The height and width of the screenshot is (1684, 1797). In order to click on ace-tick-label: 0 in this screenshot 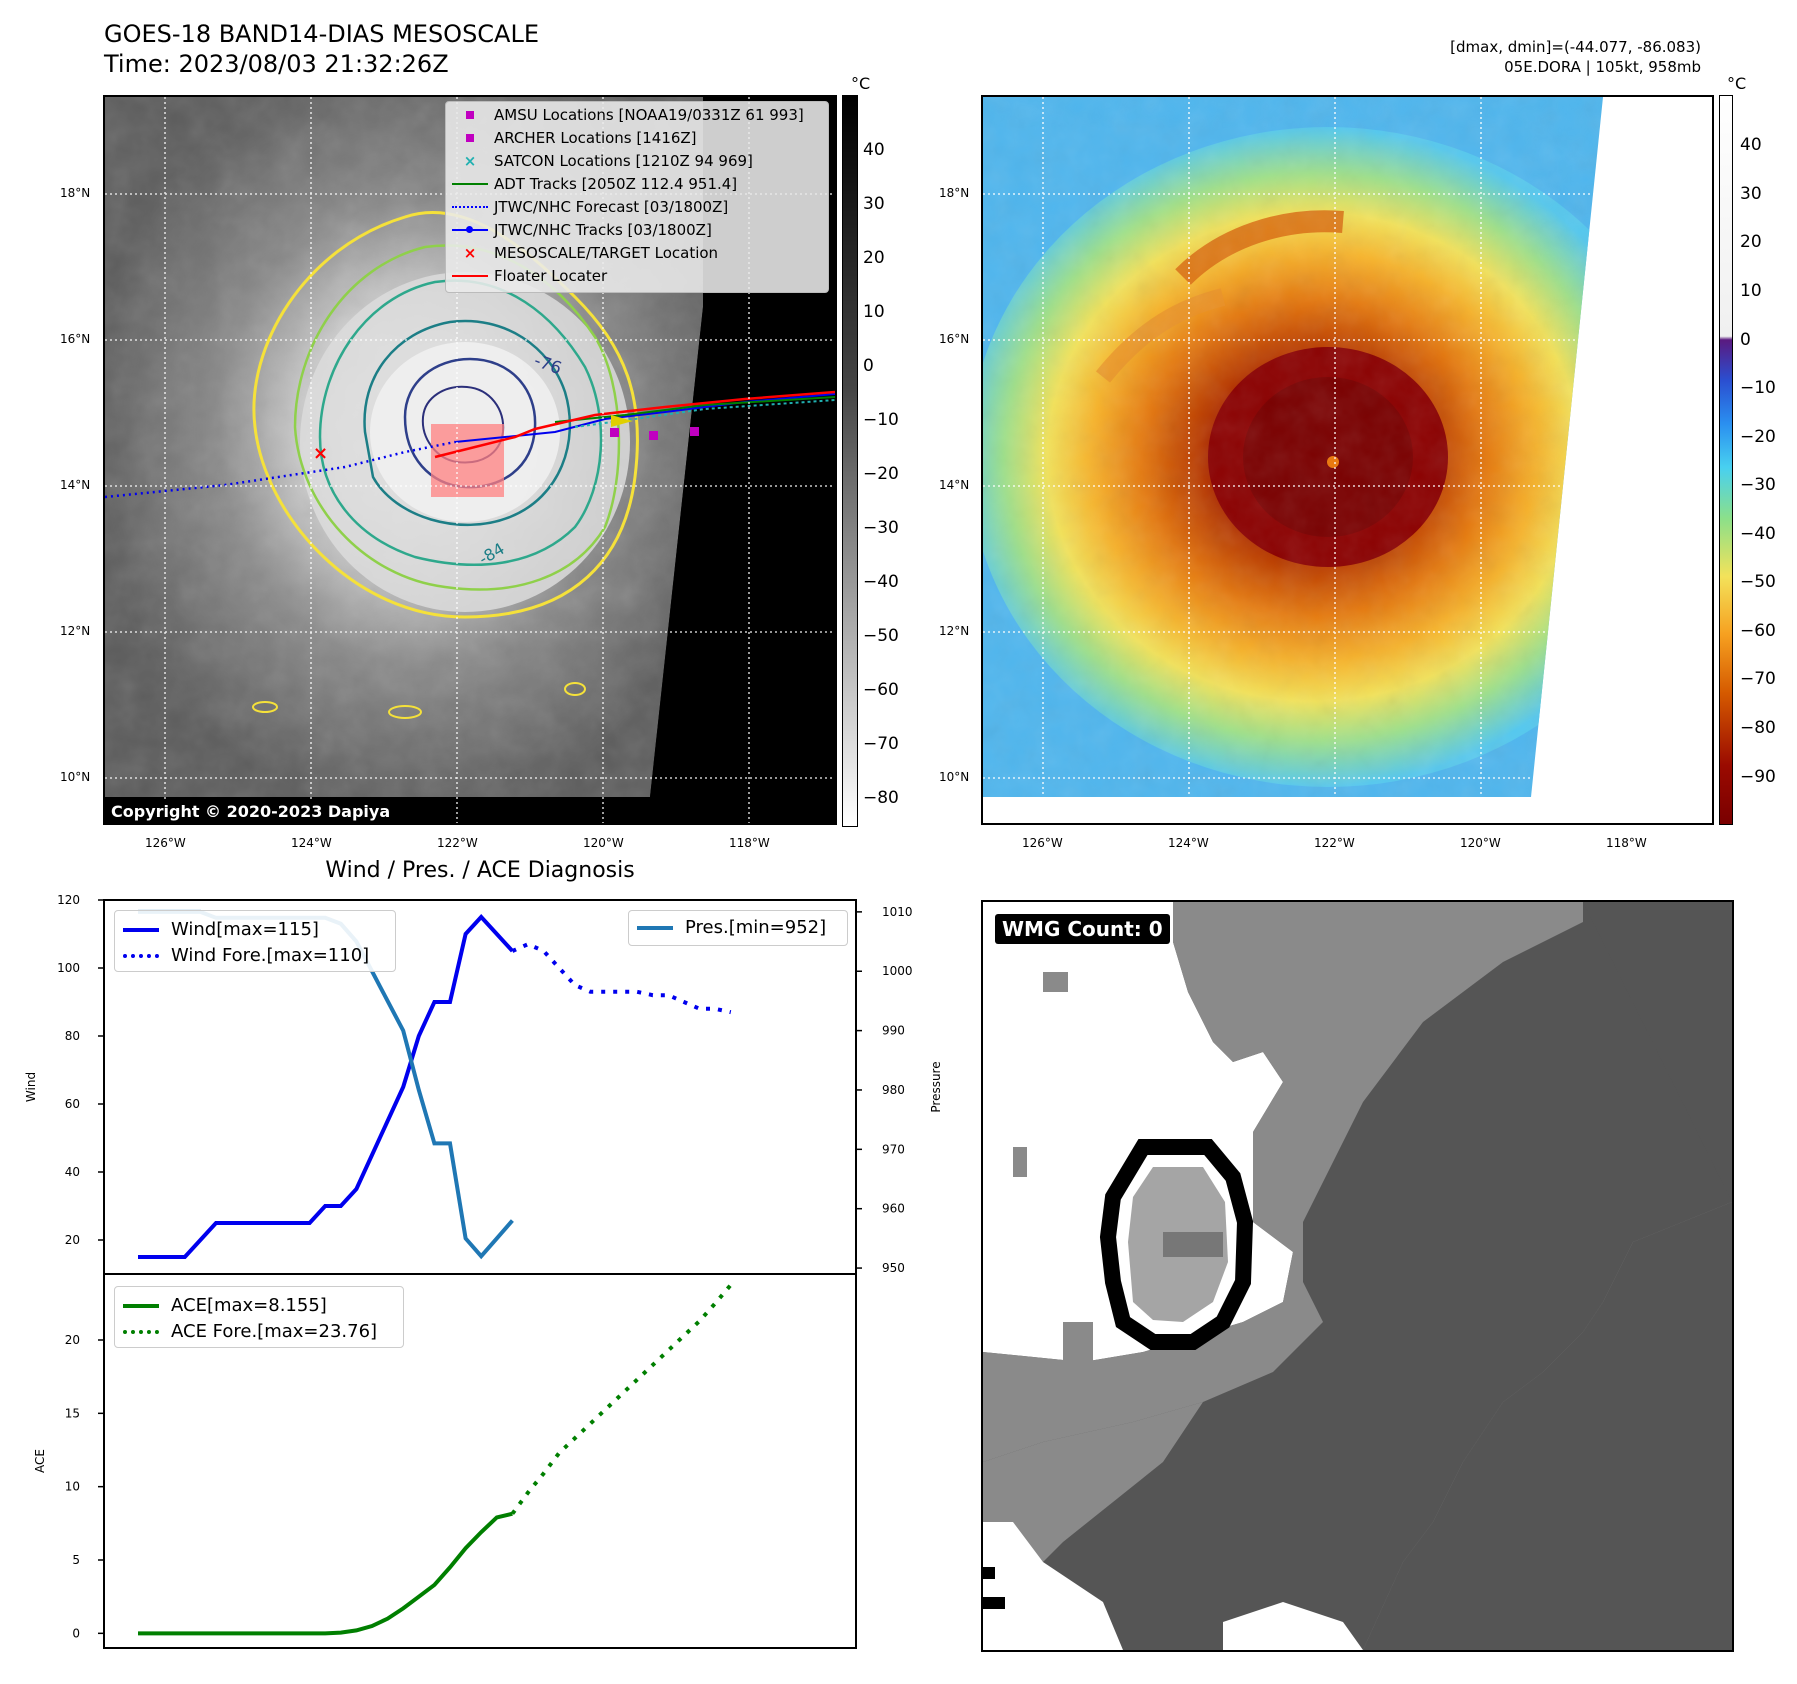, I will do `click(76, 1633)`.